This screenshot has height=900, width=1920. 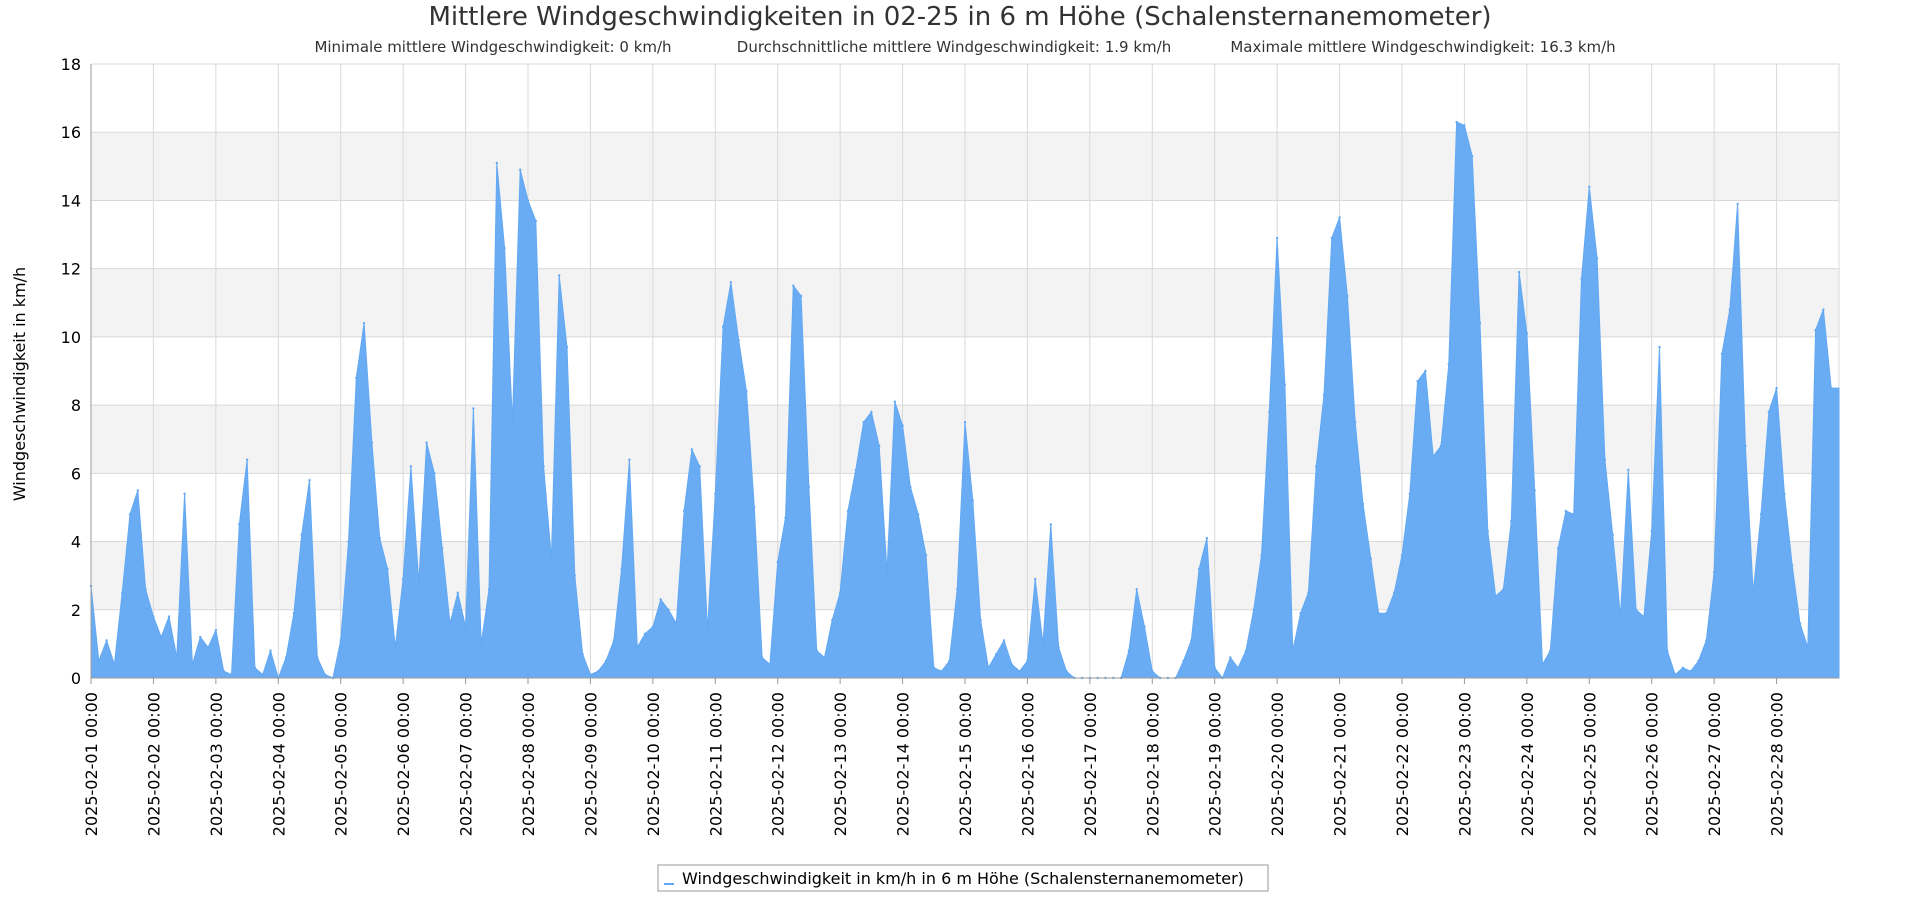 I want to click on legend-box, so click(x=963, y=878).